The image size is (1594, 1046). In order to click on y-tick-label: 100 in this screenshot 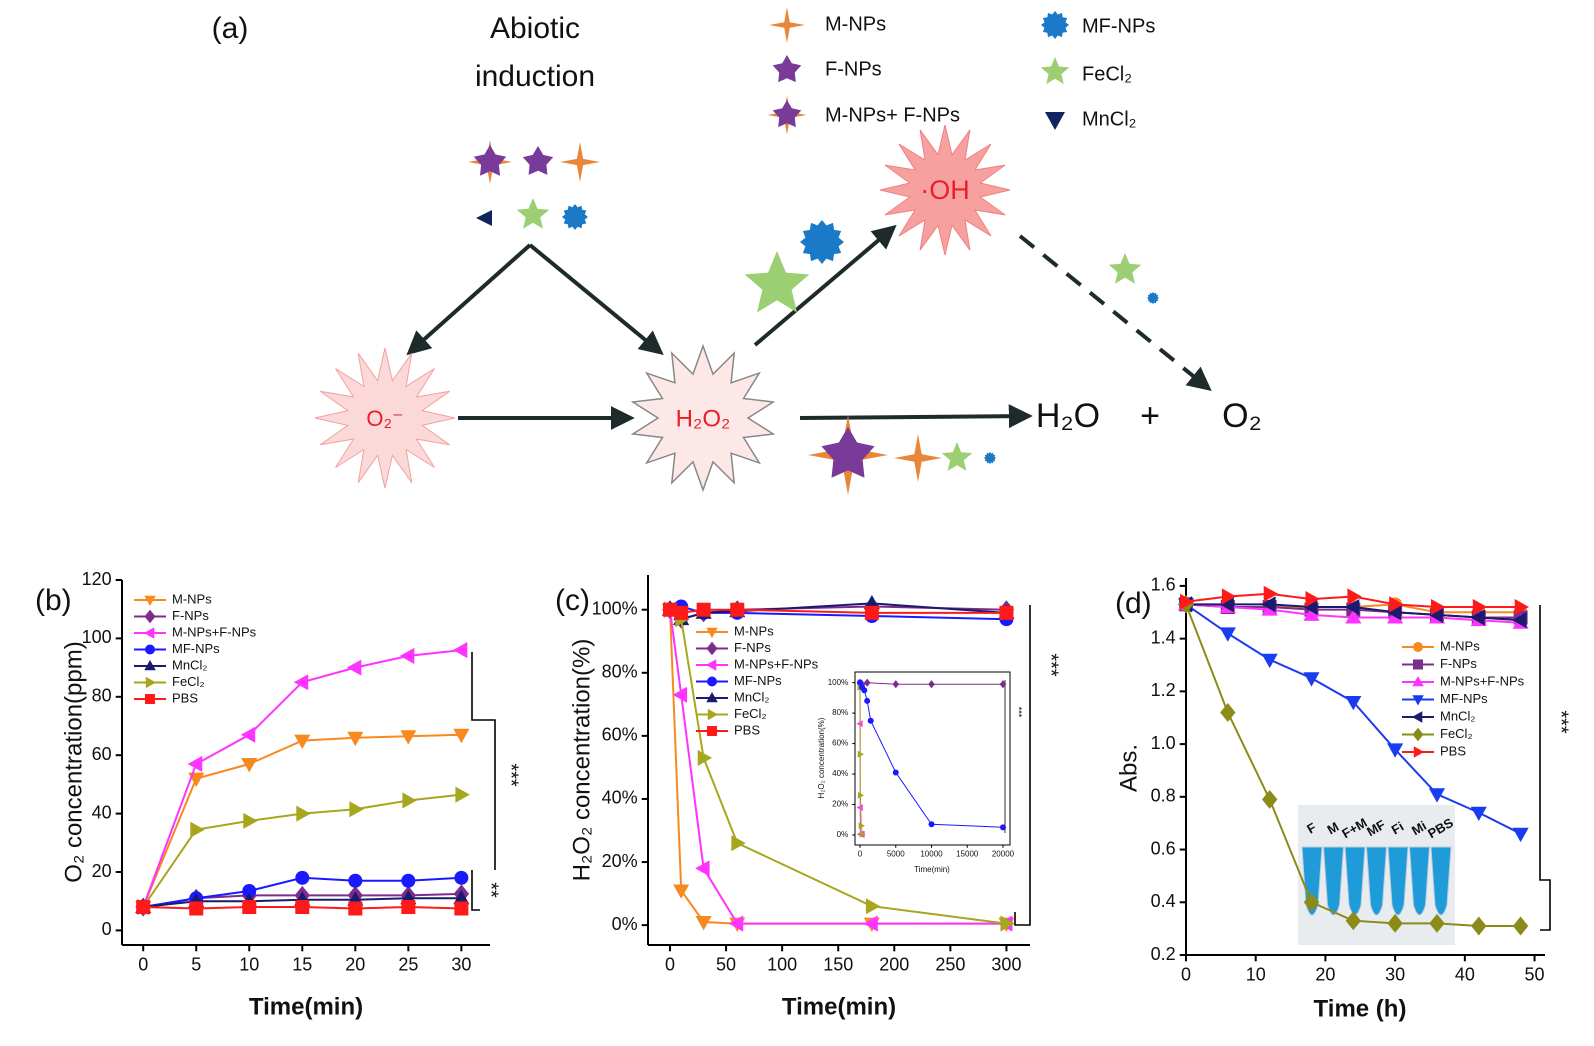, I will do `click(97, 637)`.